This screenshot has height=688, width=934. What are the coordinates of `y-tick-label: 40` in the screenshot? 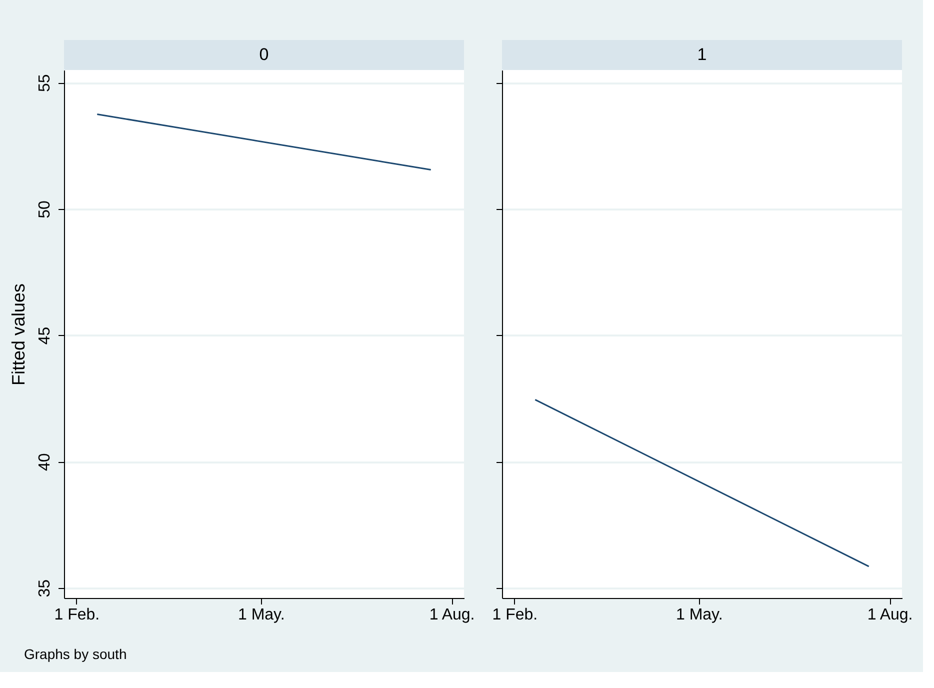 It's located at (45, 462).